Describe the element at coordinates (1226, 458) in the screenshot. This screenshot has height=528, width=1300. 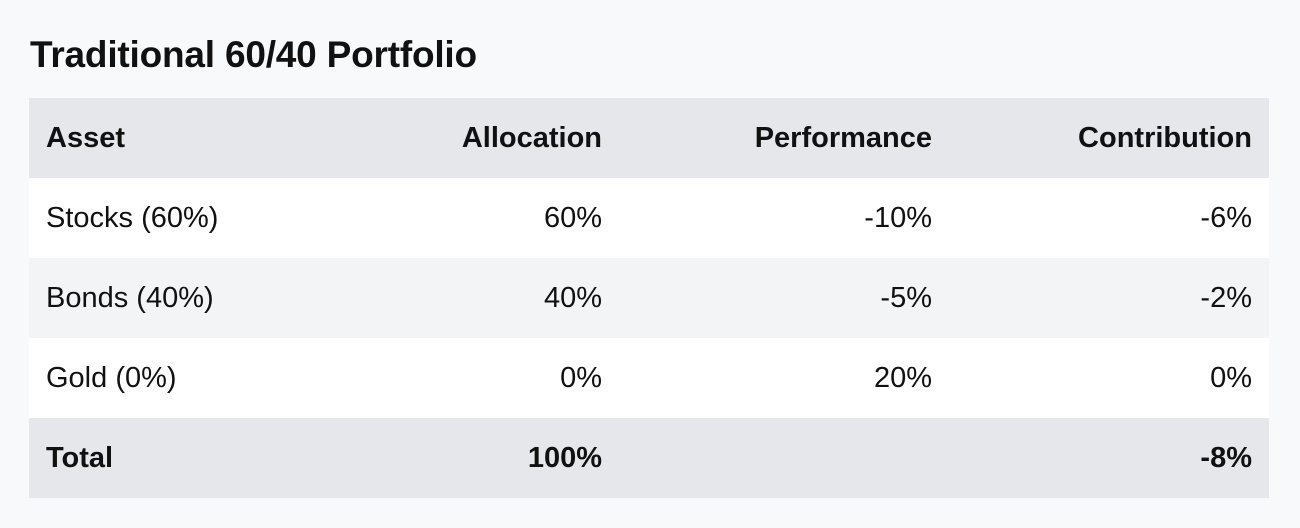
I see `total-contribution: -8%` at that location.